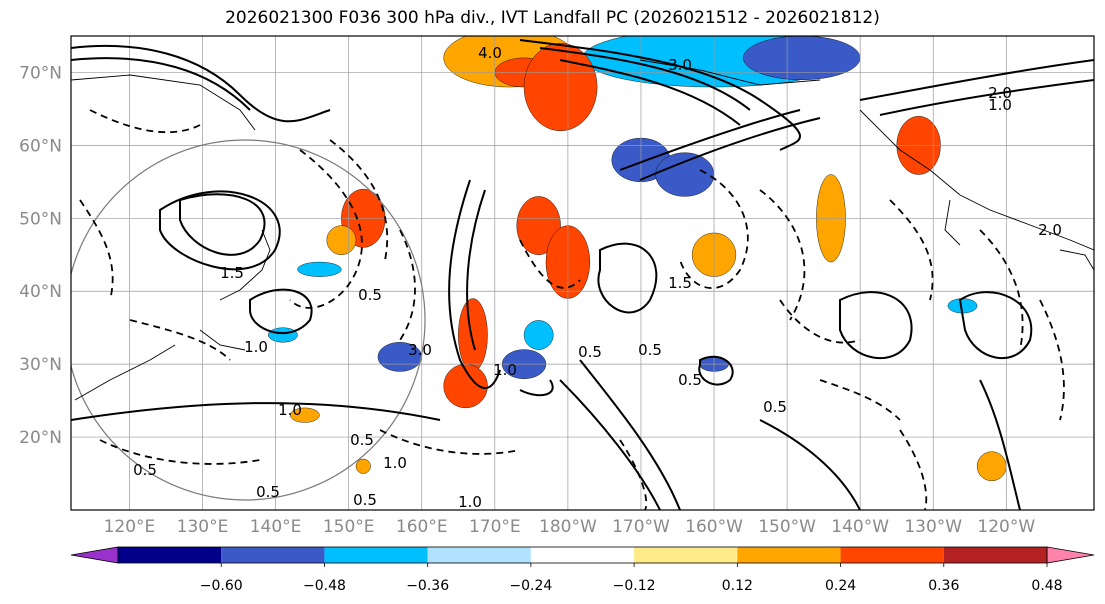 The width and height of the screenshot is (1105, 604). What do you see at coordinates (40, 292) in the screenshot?
I see `latitude-label: 40°N` at bounding box center [40, 292].